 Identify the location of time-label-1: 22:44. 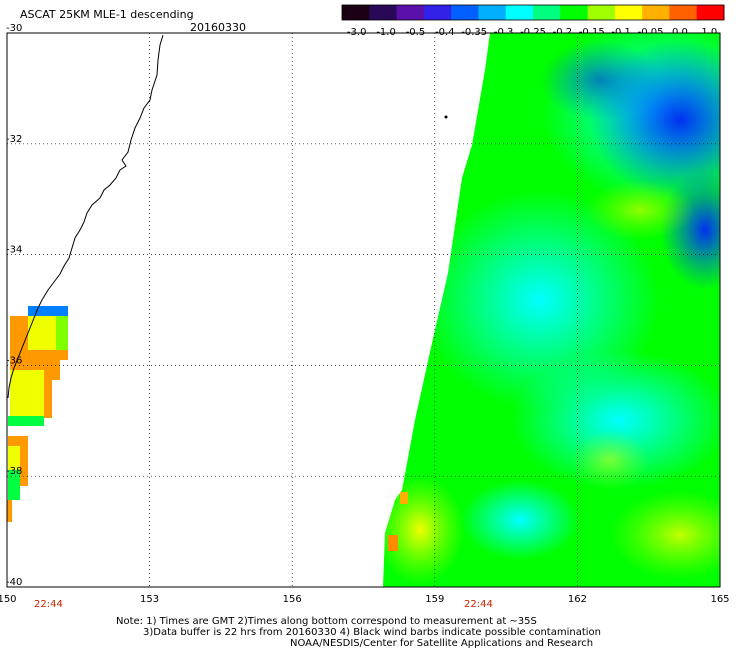
(48, 604).